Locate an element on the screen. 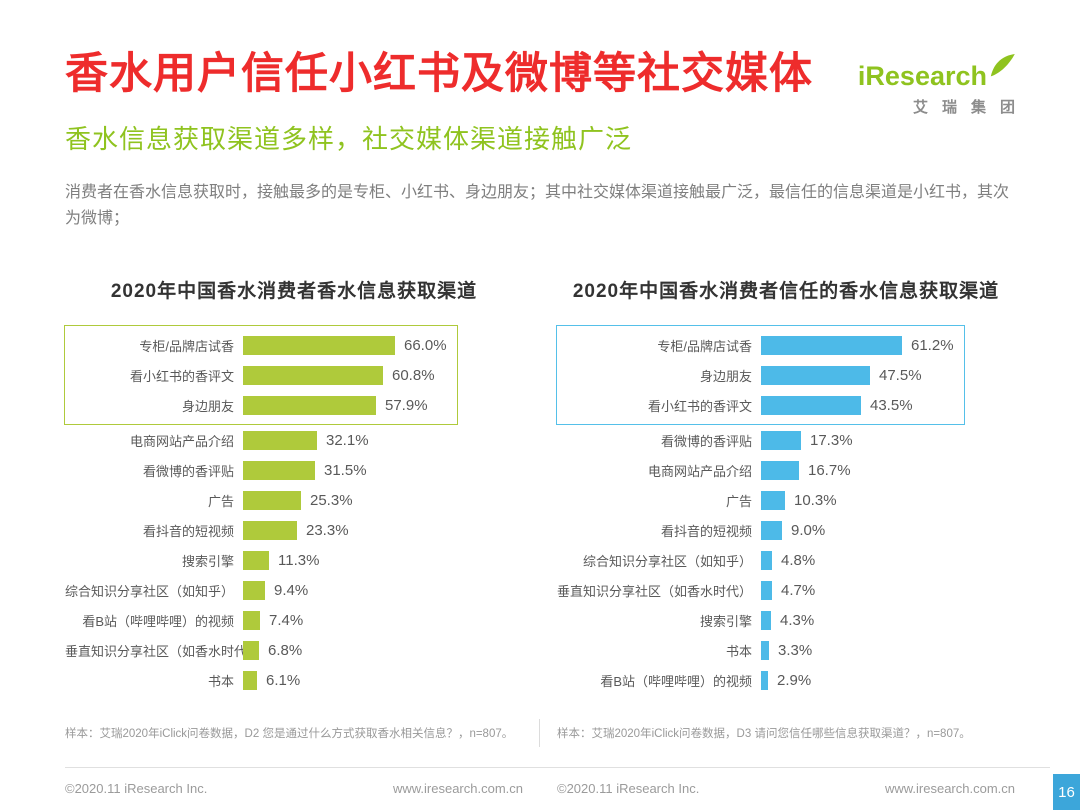 This screenshot has height=810, width=1080. value-label: 2.9% is located at coordinates (794, 680).